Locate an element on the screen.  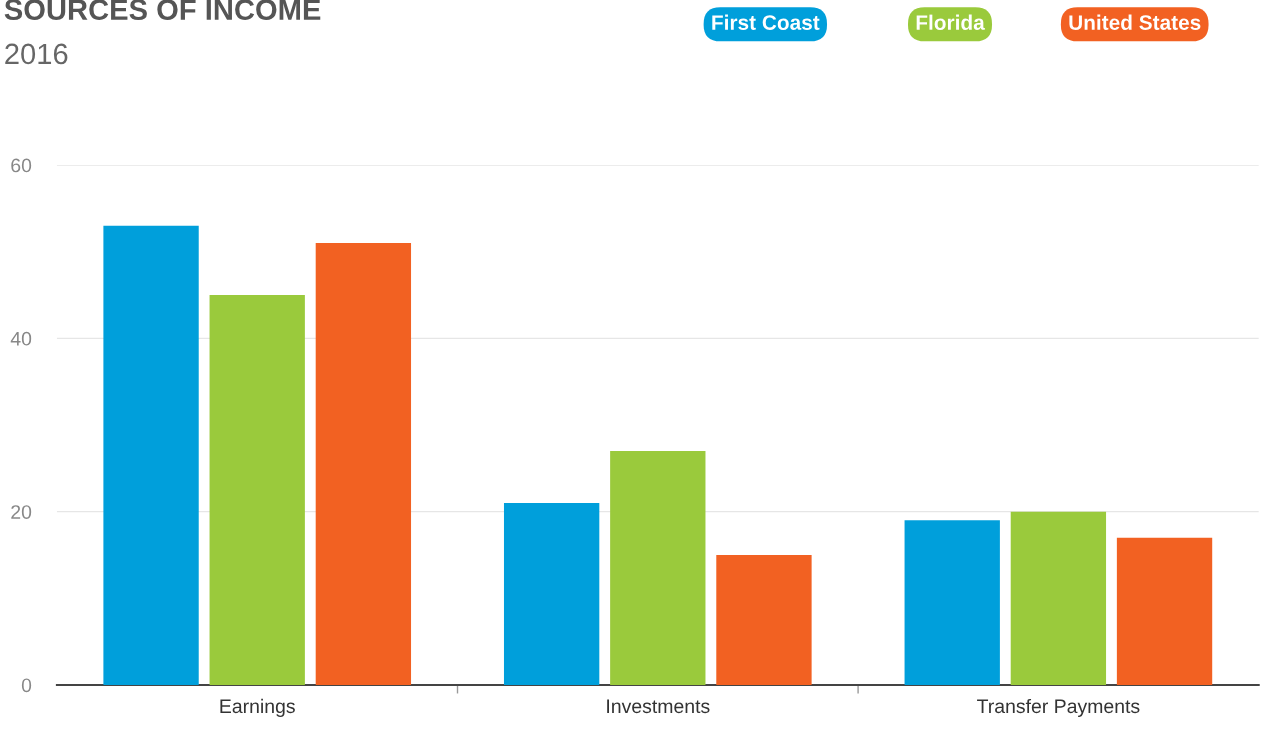
x-tick-label: Investments is located at coordinates (658, 706).